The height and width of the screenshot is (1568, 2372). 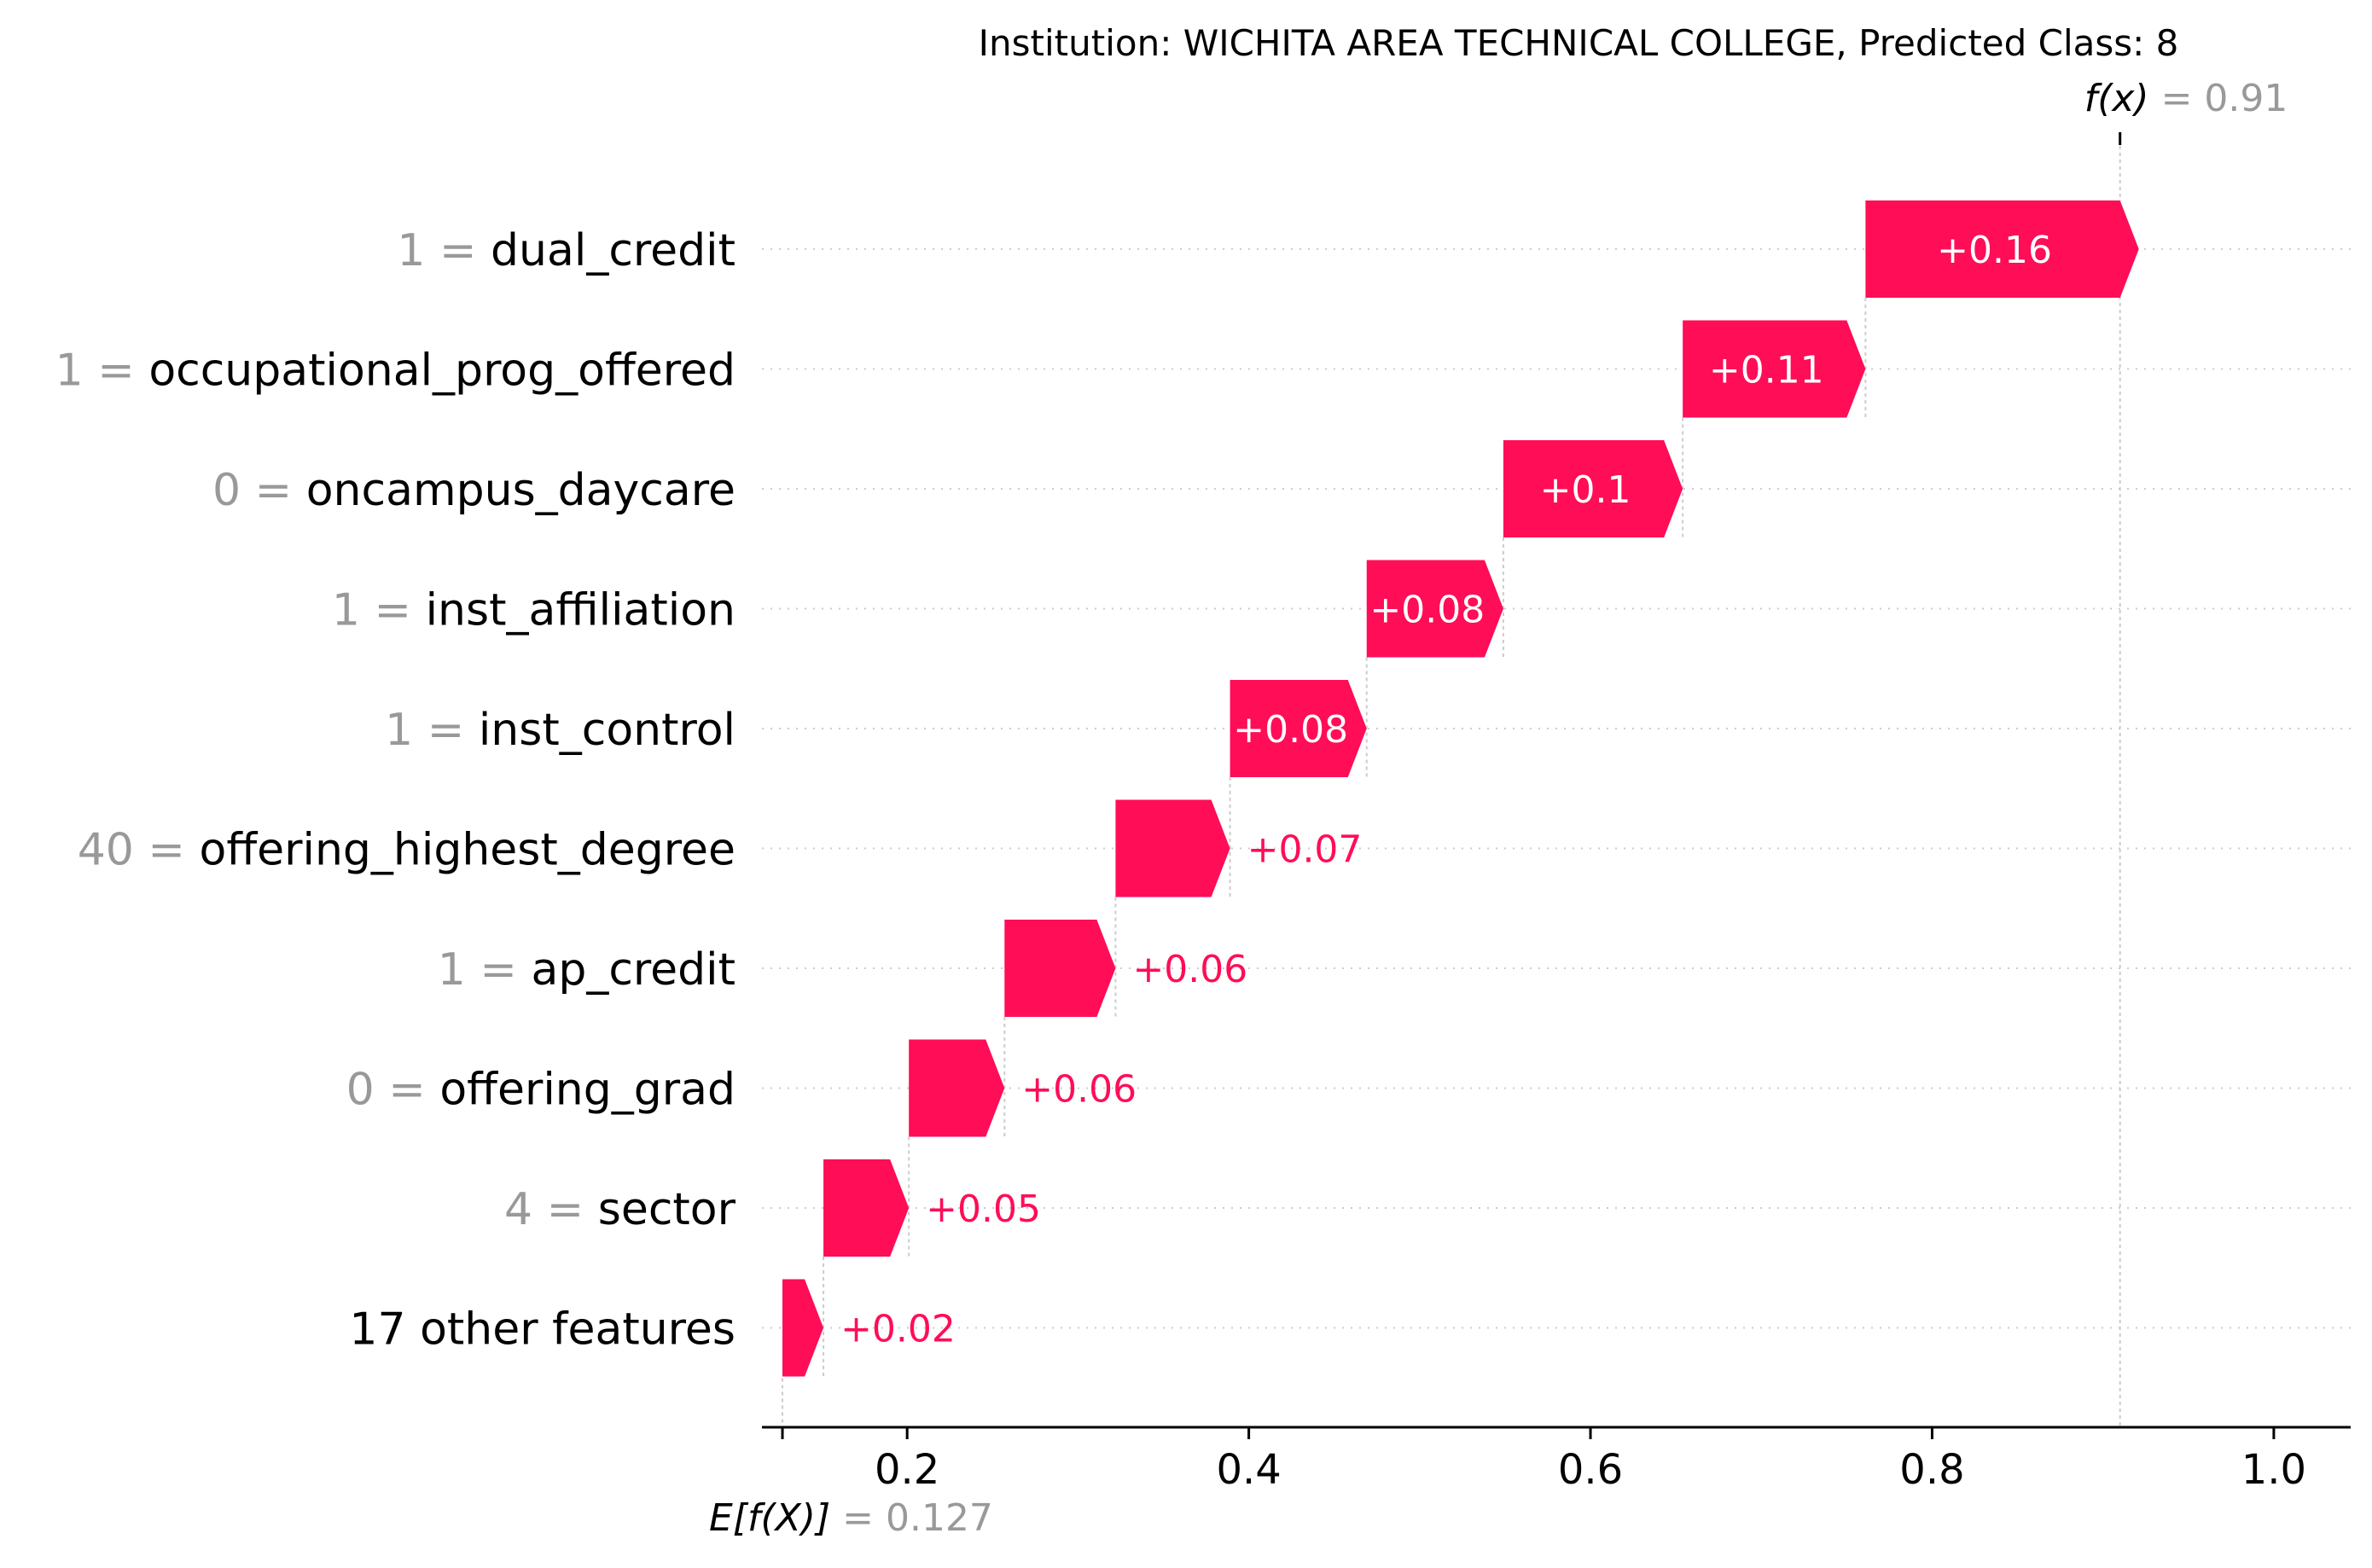 I want to click on output-value-label: f(x) = 0.91, so click(x=2186, y=98).